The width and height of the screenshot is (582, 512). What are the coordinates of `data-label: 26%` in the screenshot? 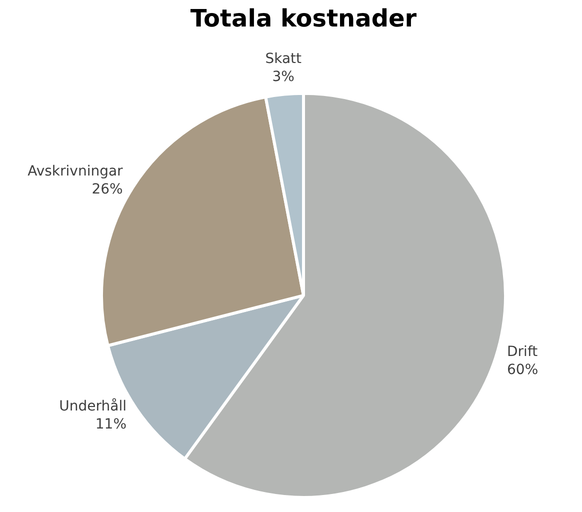 It's located at (107, 189).